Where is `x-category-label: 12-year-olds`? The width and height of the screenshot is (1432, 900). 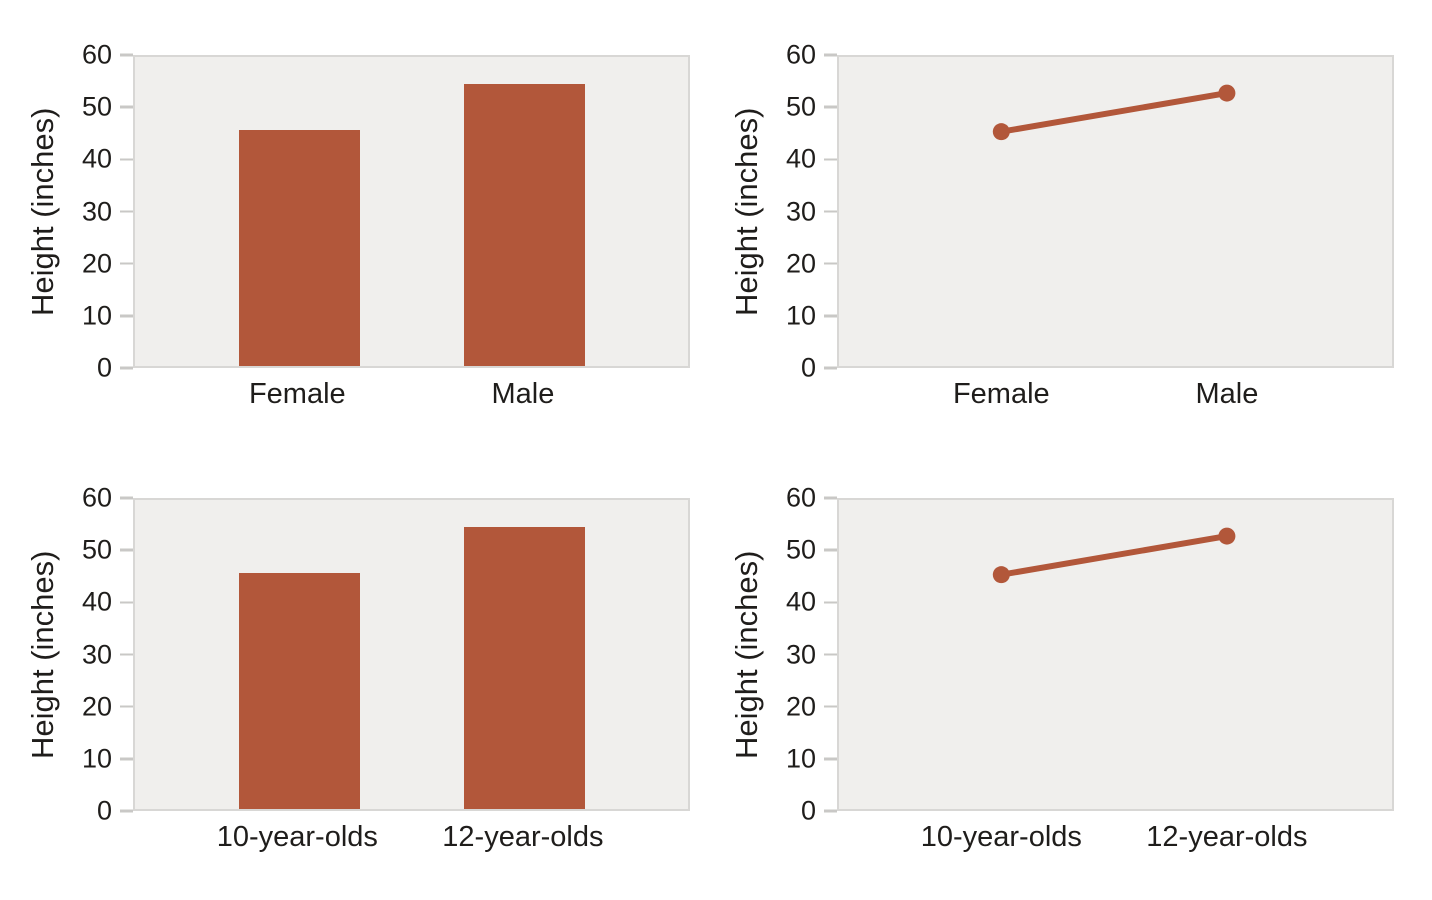 x-category-label: 12-year-olds is located at coordinates (523, 837).